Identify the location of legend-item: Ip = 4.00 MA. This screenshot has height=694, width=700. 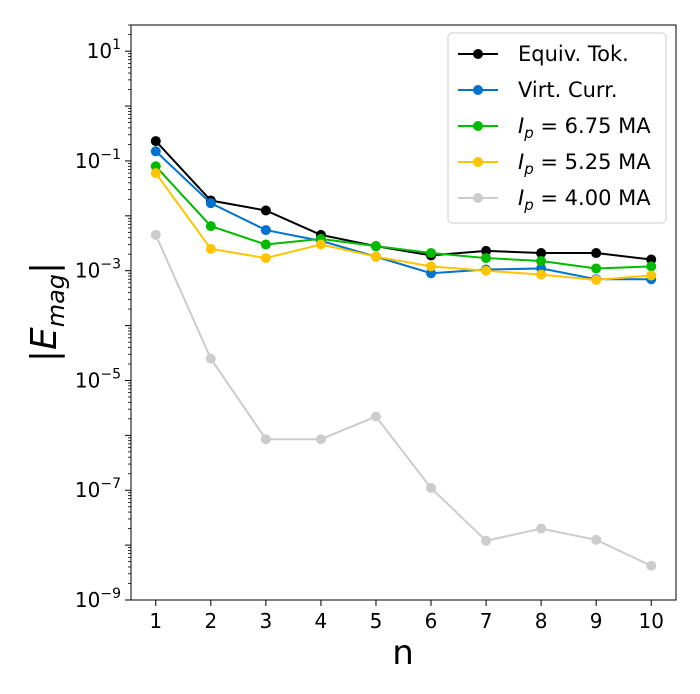
(554, 200).